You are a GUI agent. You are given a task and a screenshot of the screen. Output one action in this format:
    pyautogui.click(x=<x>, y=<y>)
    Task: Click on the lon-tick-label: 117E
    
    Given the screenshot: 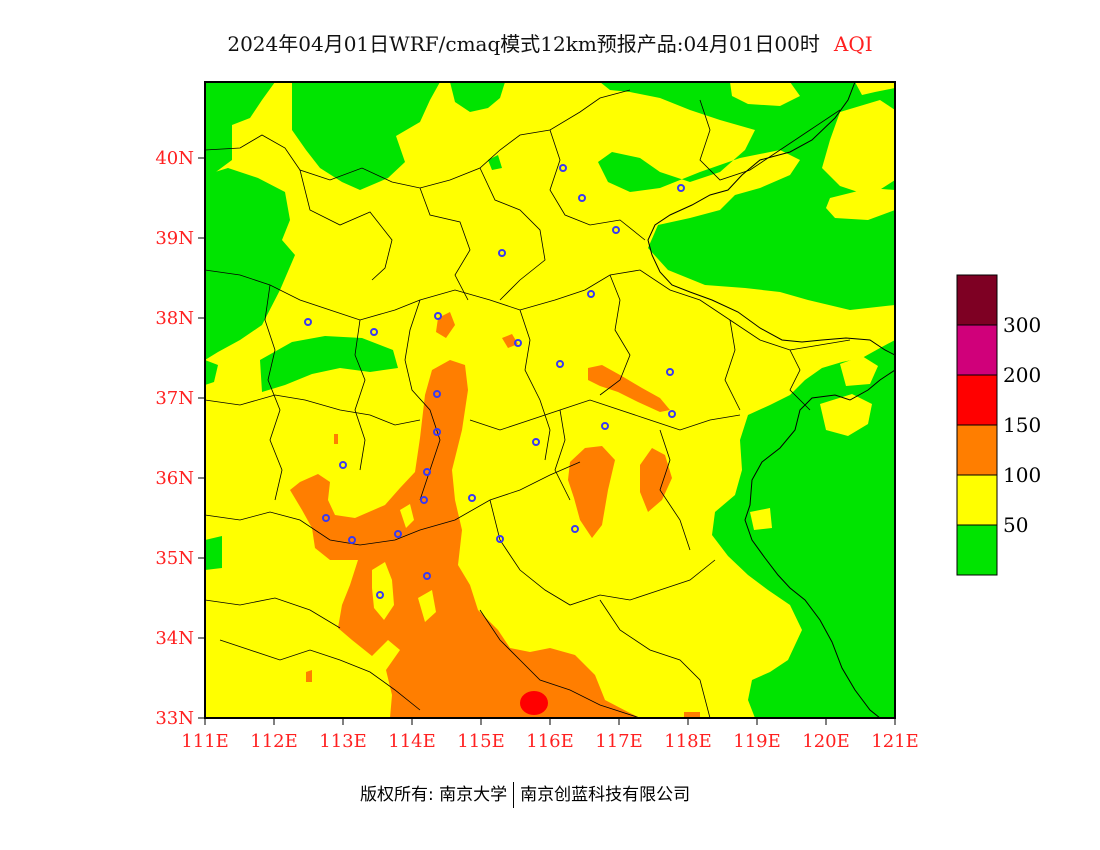 What is the action you would take?
    pyautogui.click(x=619, y=741)
    